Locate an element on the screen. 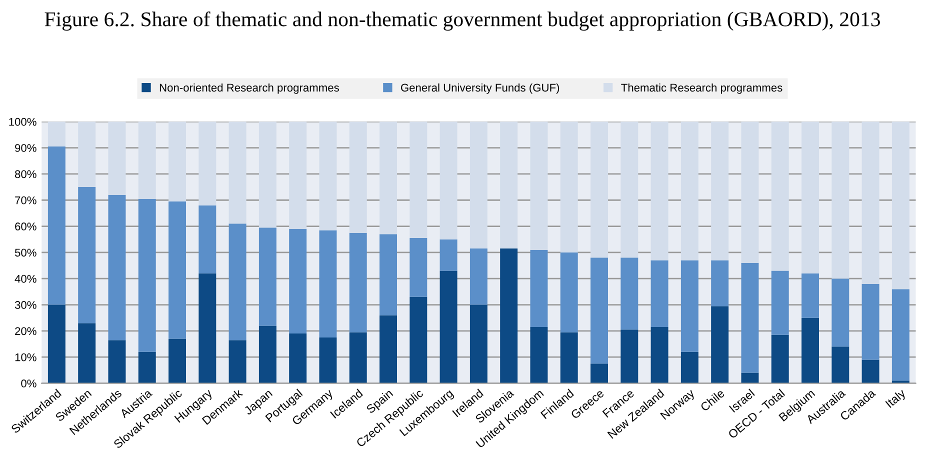  y-tick-label: 100% is located at coordinates (22, 122).